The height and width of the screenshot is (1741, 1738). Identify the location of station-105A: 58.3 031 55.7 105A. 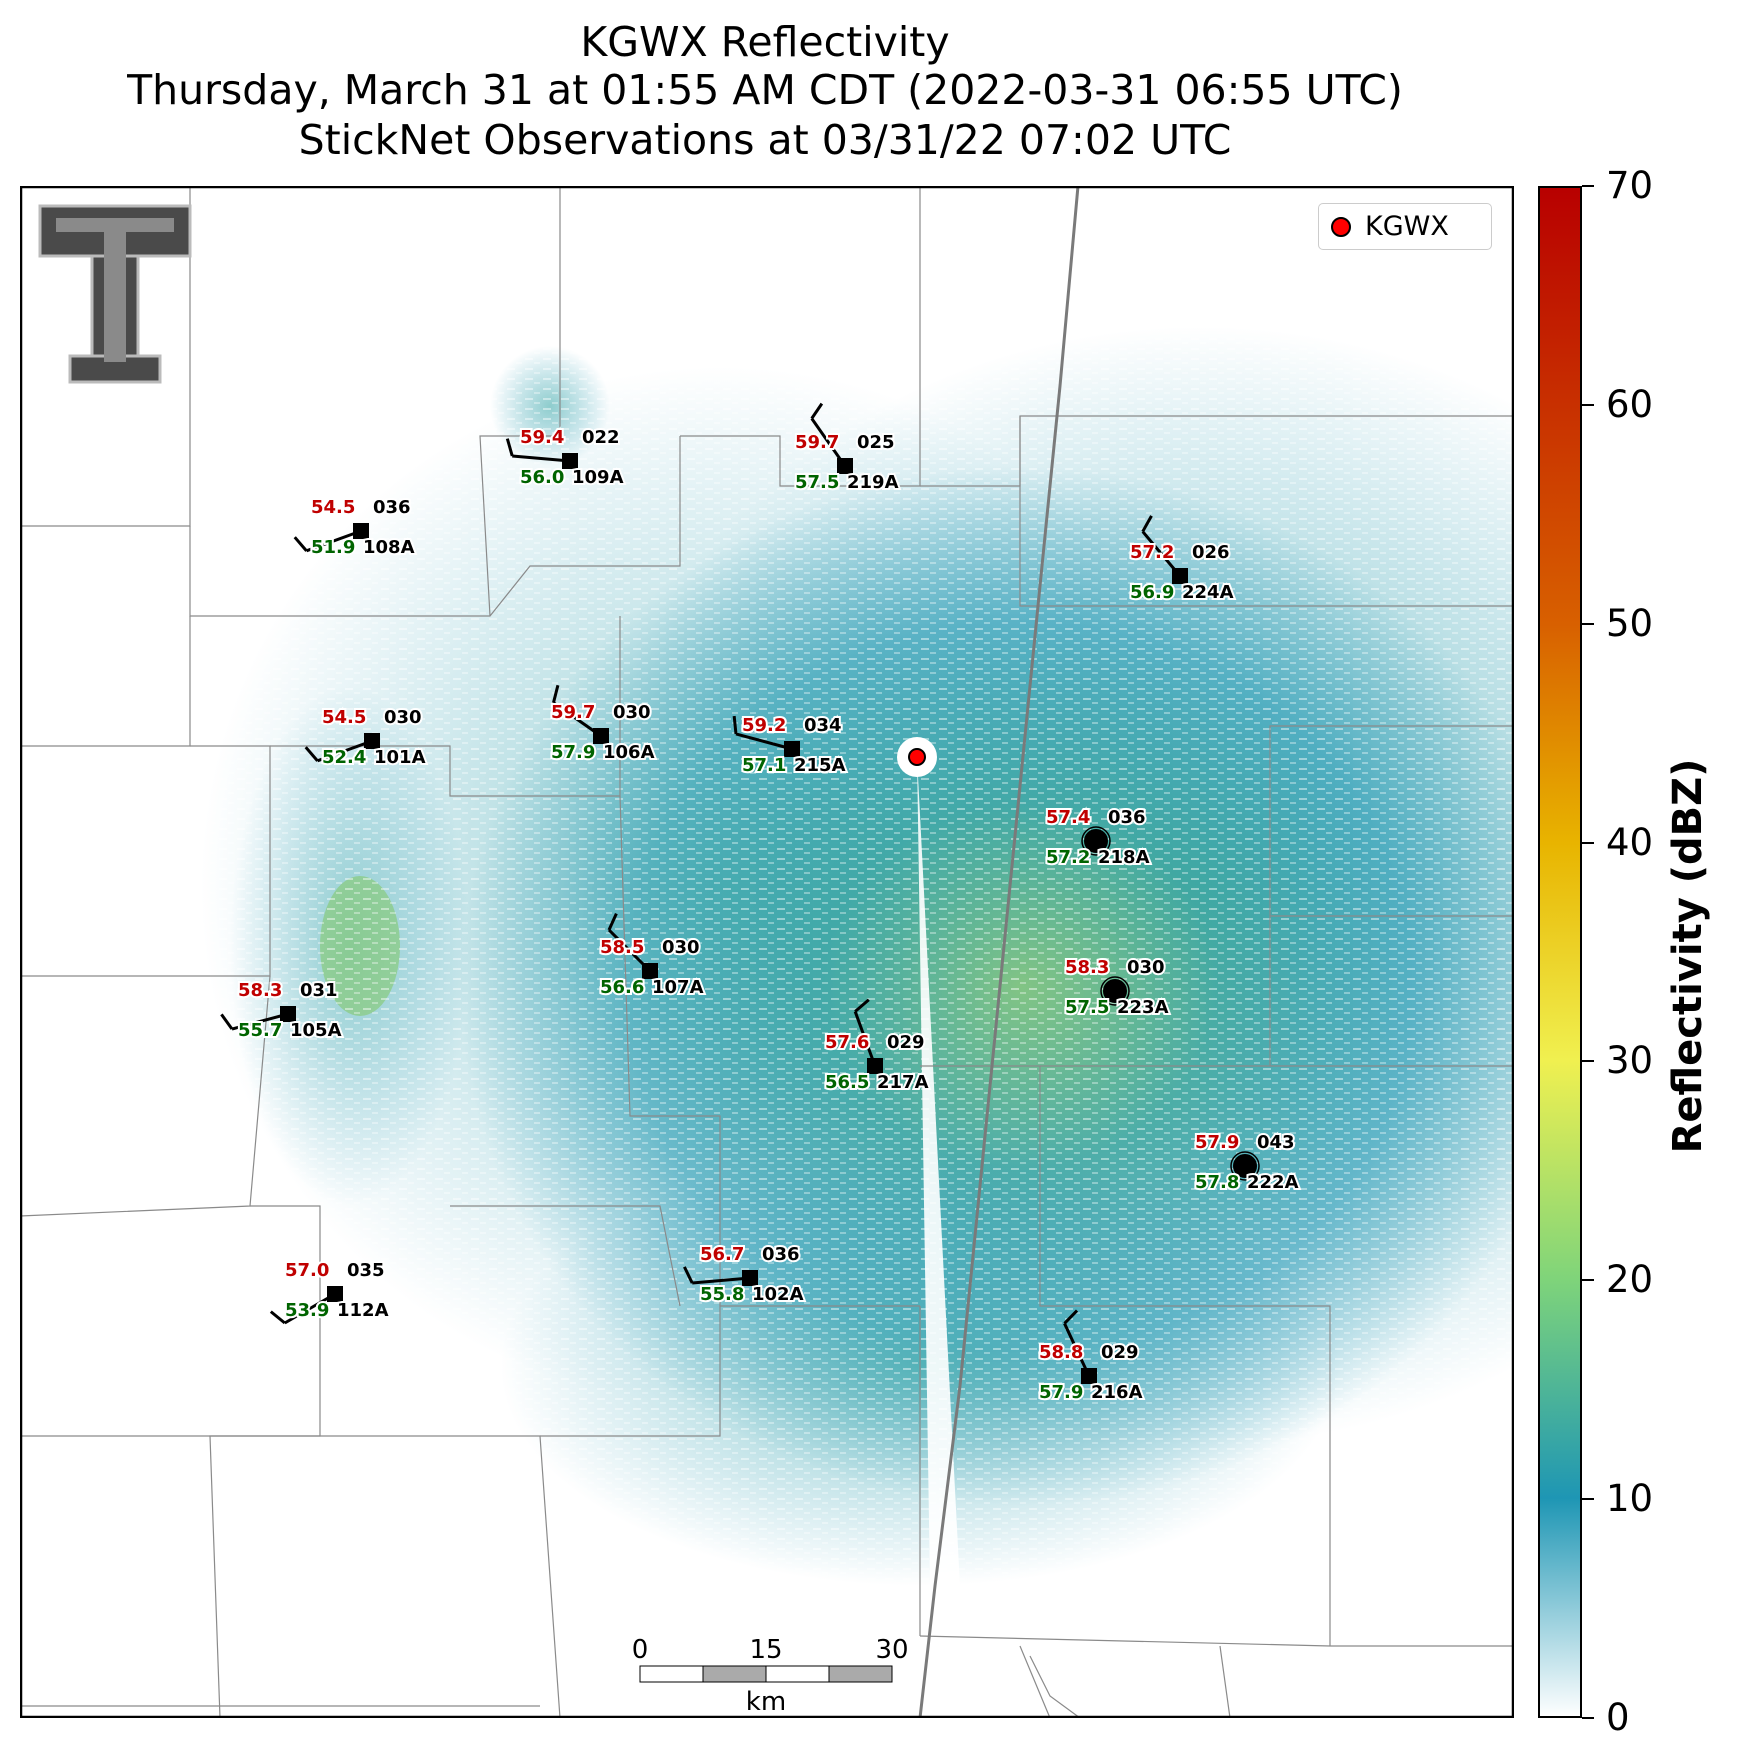
(282, 1010).